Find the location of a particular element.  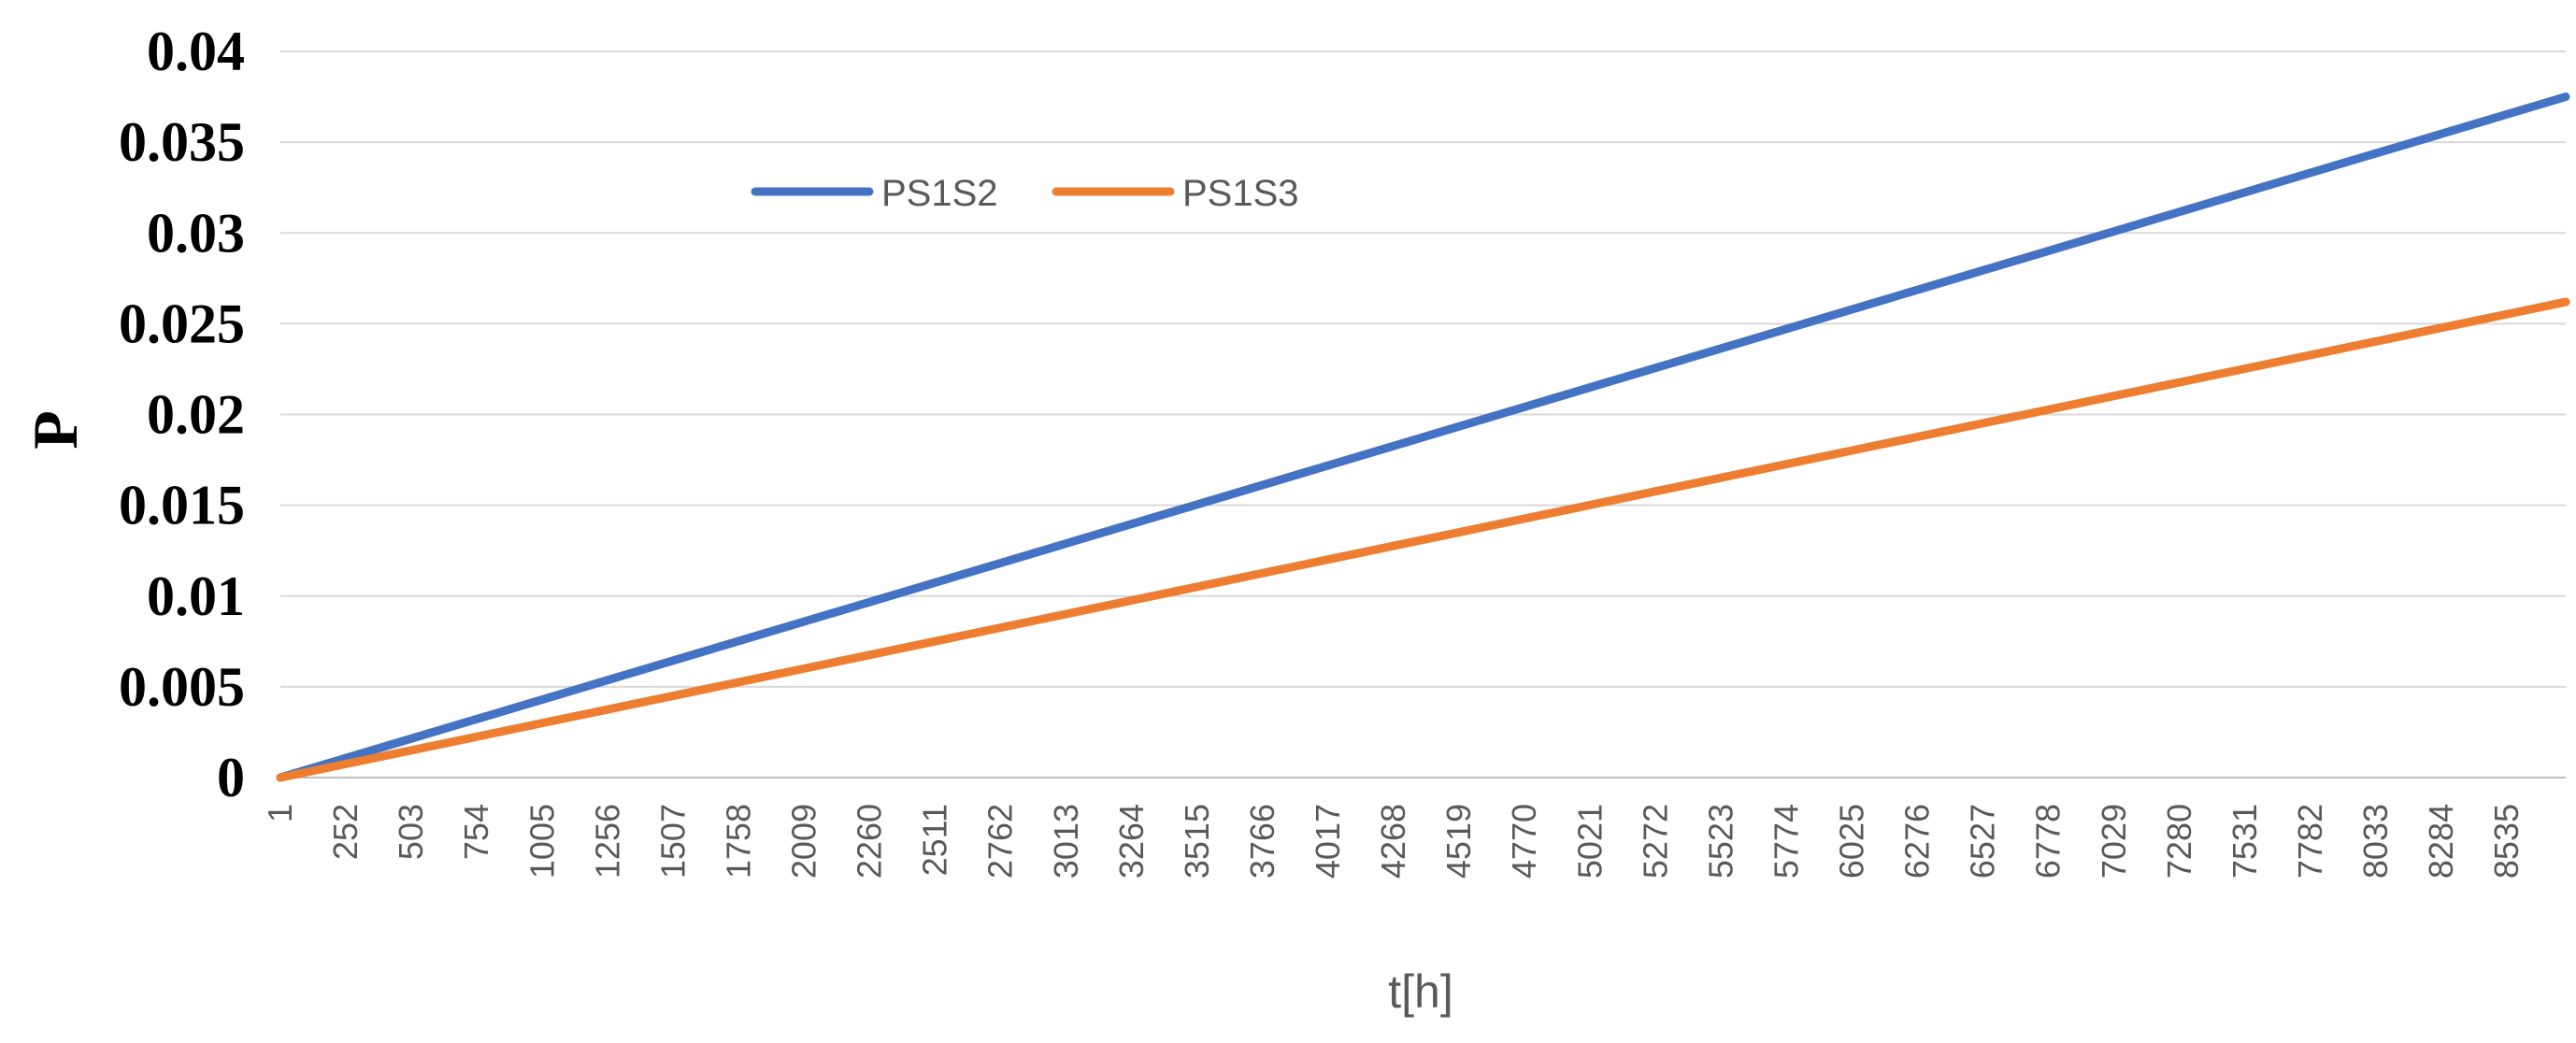

x-tick-label: 2260 is located at coordinates (870, 841).